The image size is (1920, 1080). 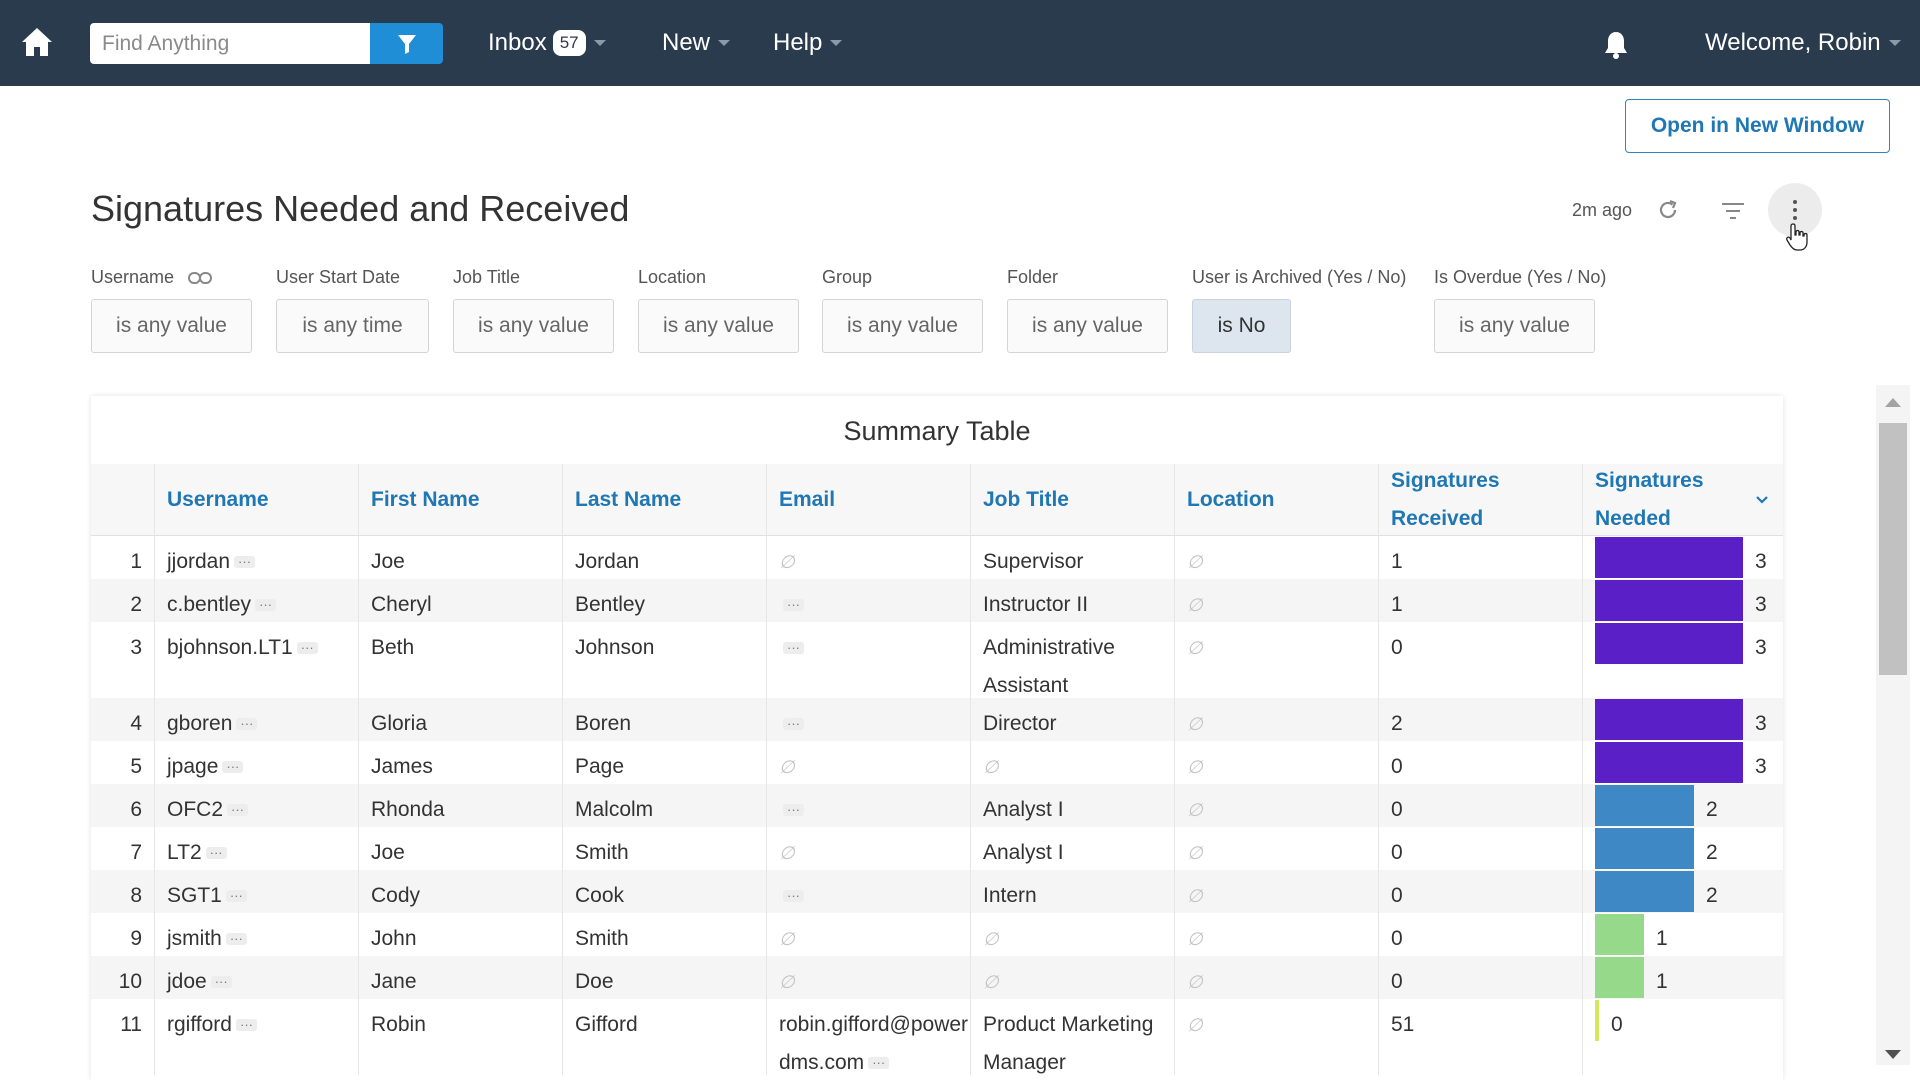 I want to click on cell-username: gboren ···, so click(x=256, y=719).